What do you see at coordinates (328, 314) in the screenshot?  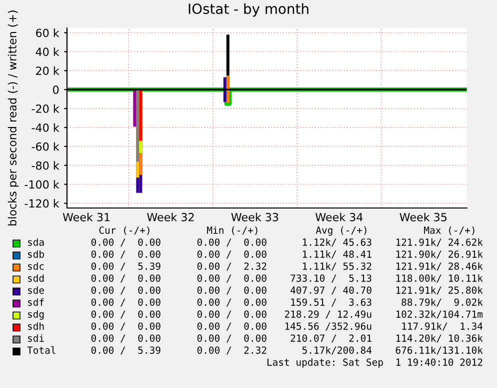 I see `text: 218.29 / 12.49u` at bounding box center [328, 314].